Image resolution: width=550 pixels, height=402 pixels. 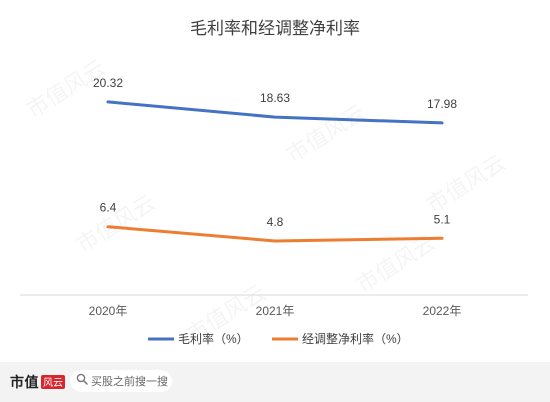 I want to click on legend: 毛利率（%） 经调整净利率（%）, so click(x=278, y=338).